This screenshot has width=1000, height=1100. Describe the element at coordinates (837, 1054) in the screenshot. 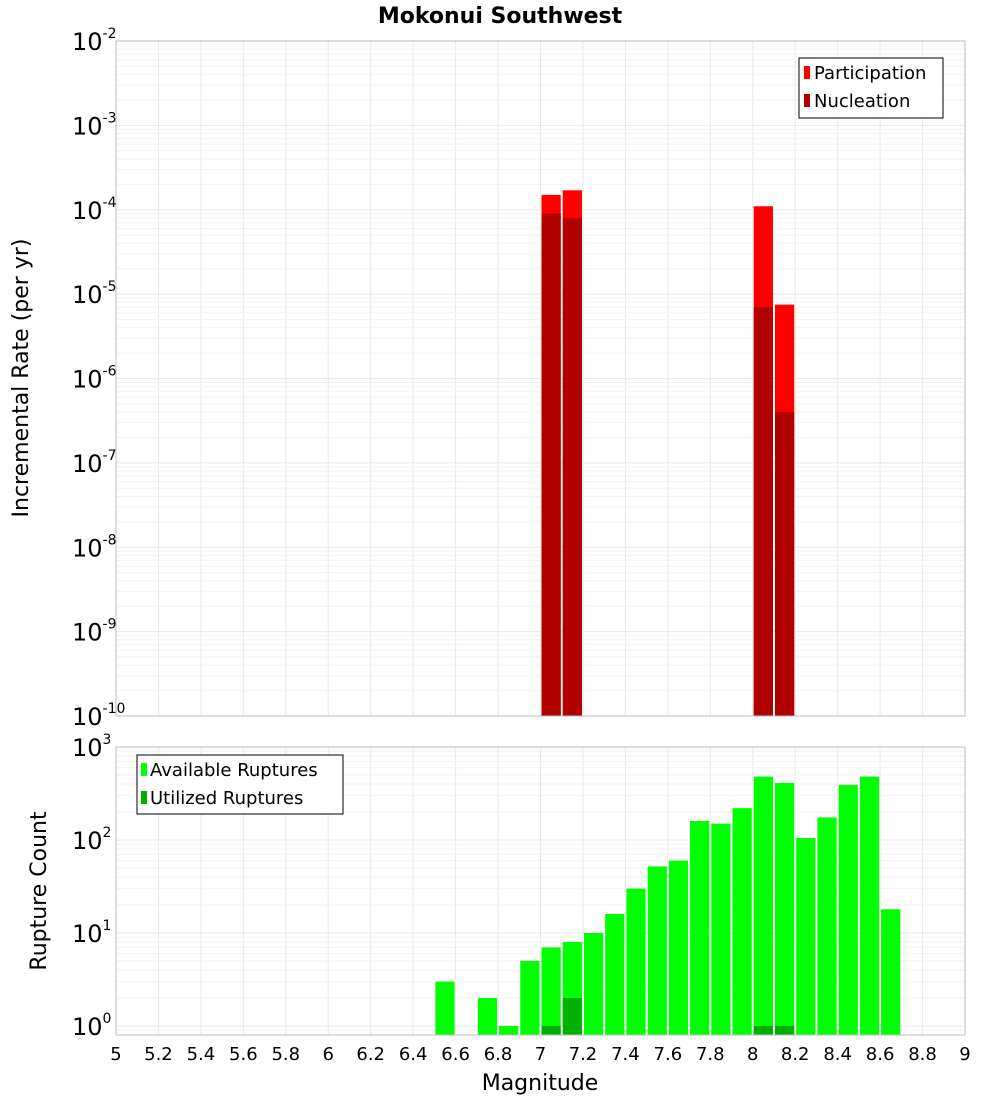

I see `x-tick-label: 8.4` at that location.